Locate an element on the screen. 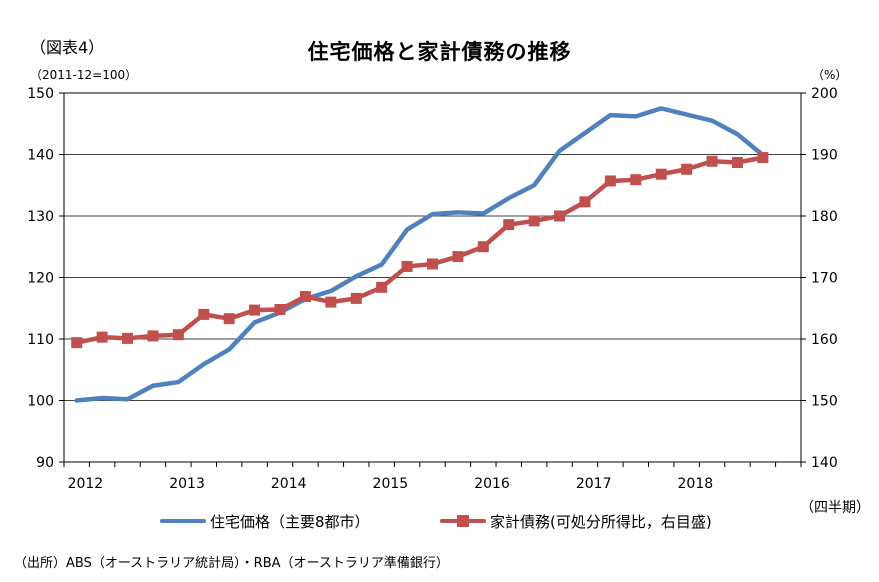 The width and height of the screenshot is (879, 582). legend-marker-household-debt is located at coordinates (463, 521).